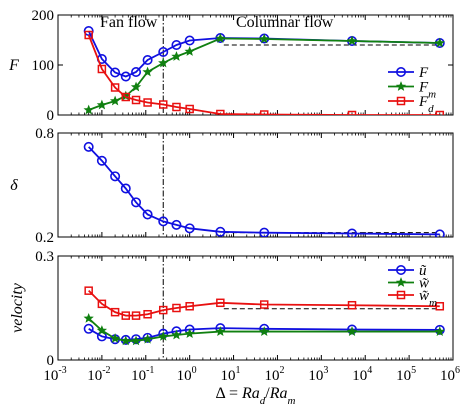  Describe the element at coordinates (231, 374) in the screenshot. I see `xtick-label: 10¹` at that location.